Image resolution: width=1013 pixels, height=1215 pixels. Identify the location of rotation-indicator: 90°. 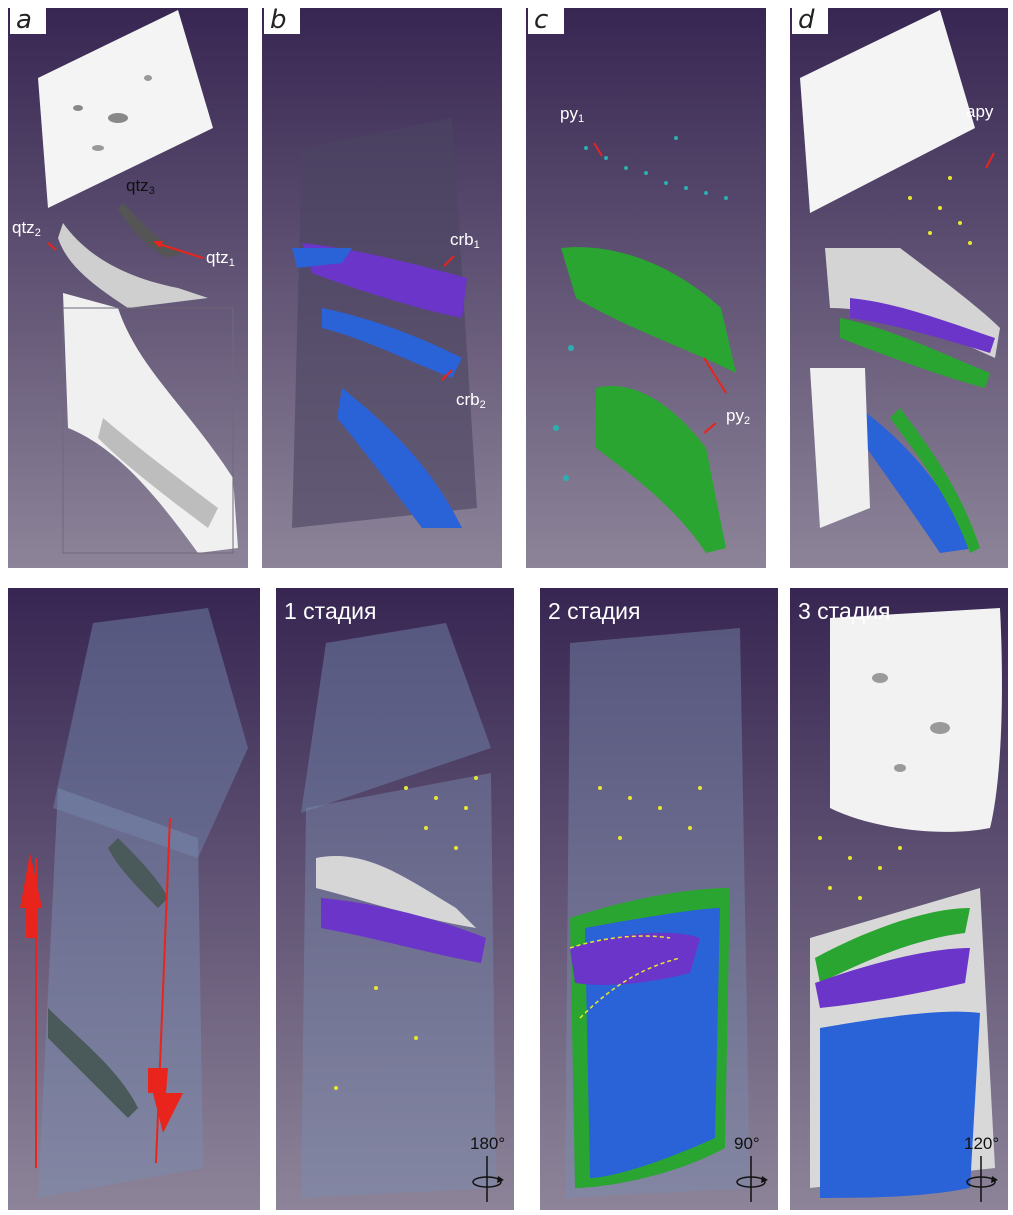
(751, 1169).